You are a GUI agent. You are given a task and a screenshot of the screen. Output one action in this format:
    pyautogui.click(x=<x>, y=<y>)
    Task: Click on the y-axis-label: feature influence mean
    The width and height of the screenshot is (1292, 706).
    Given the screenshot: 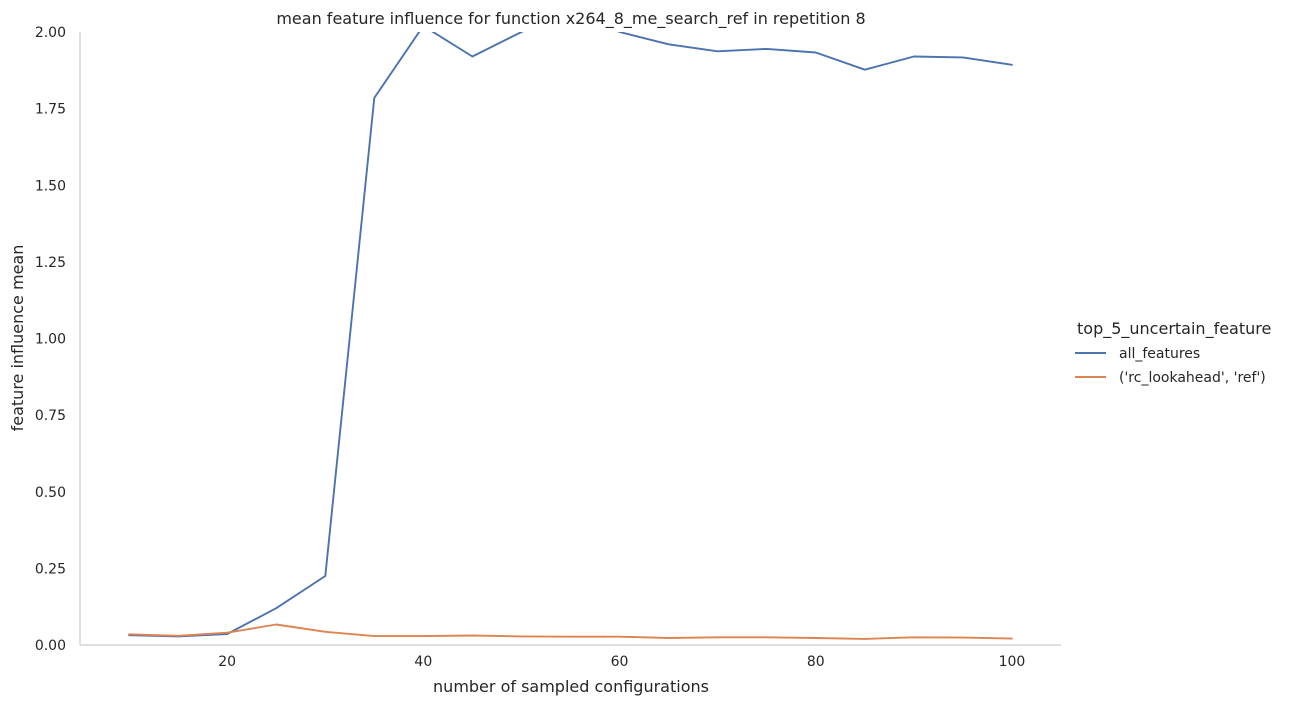 What is the action you would take?
    pyautogui.click(x=17, y=338)
    